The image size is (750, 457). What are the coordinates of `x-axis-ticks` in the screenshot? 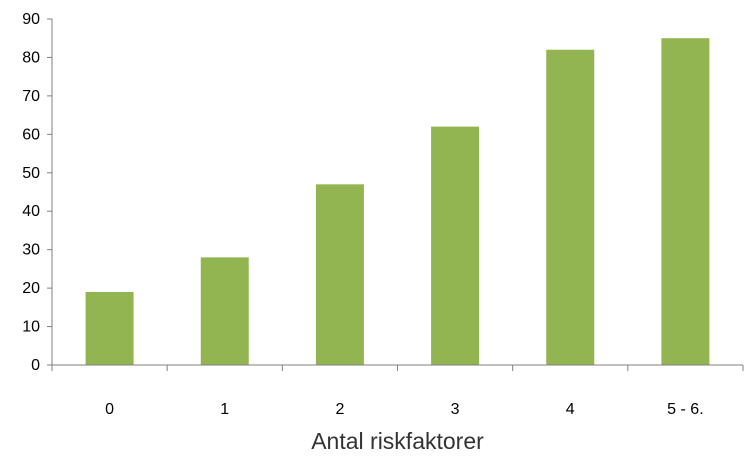 It's located at (397, 368).